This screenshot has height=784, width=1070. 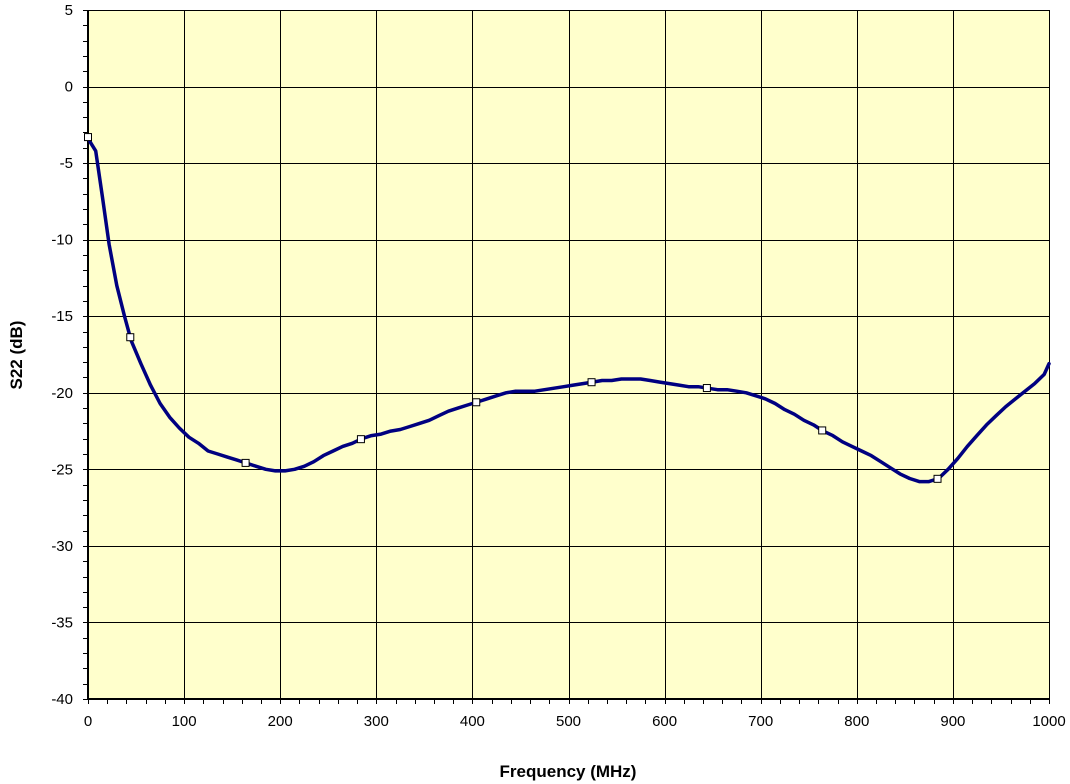 What do you see at coordinates (69, 10) in the screenshot?
I see `y-tick-label: 5` at bounding box center [69, 10].